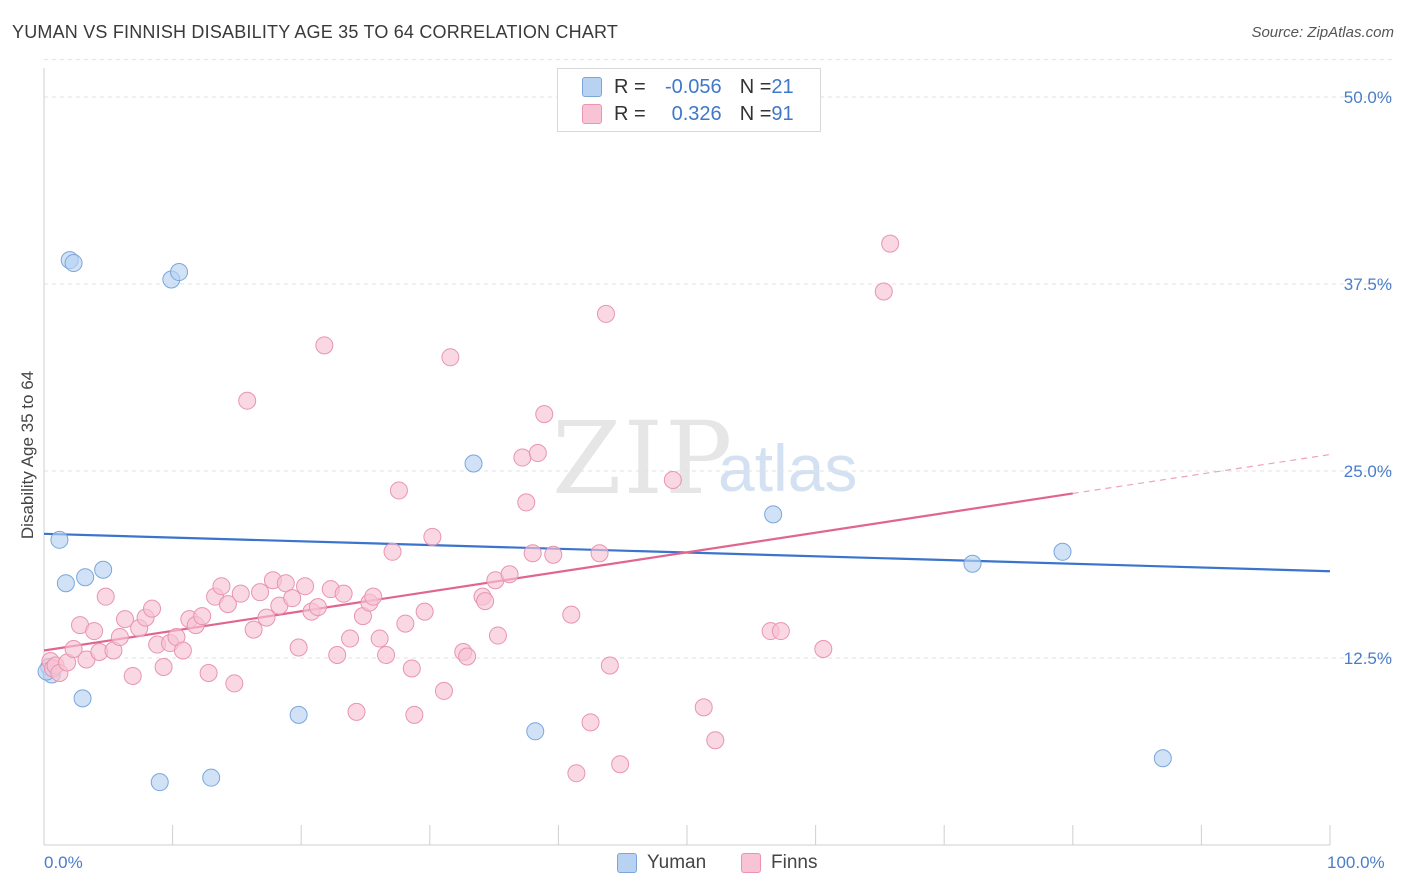  What do you see at coordinates (751, 863) in the screenshot?
I see `series-swatch-finns` at bounding box center [751, 863].